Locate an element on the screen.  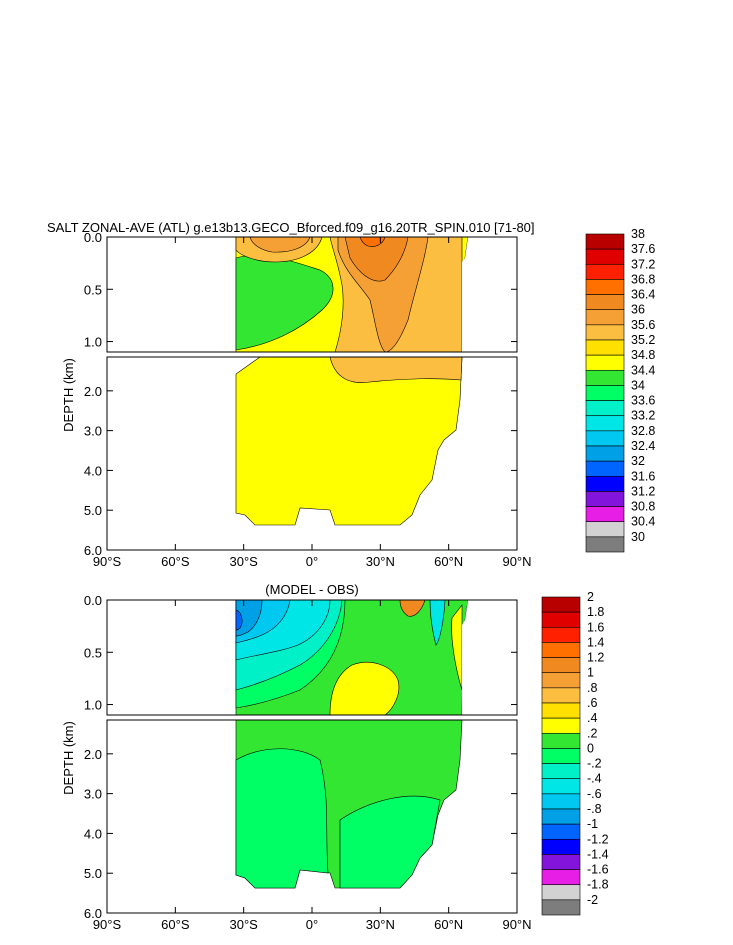
colorbar-label: .4 is located at coordinates (592, 718).